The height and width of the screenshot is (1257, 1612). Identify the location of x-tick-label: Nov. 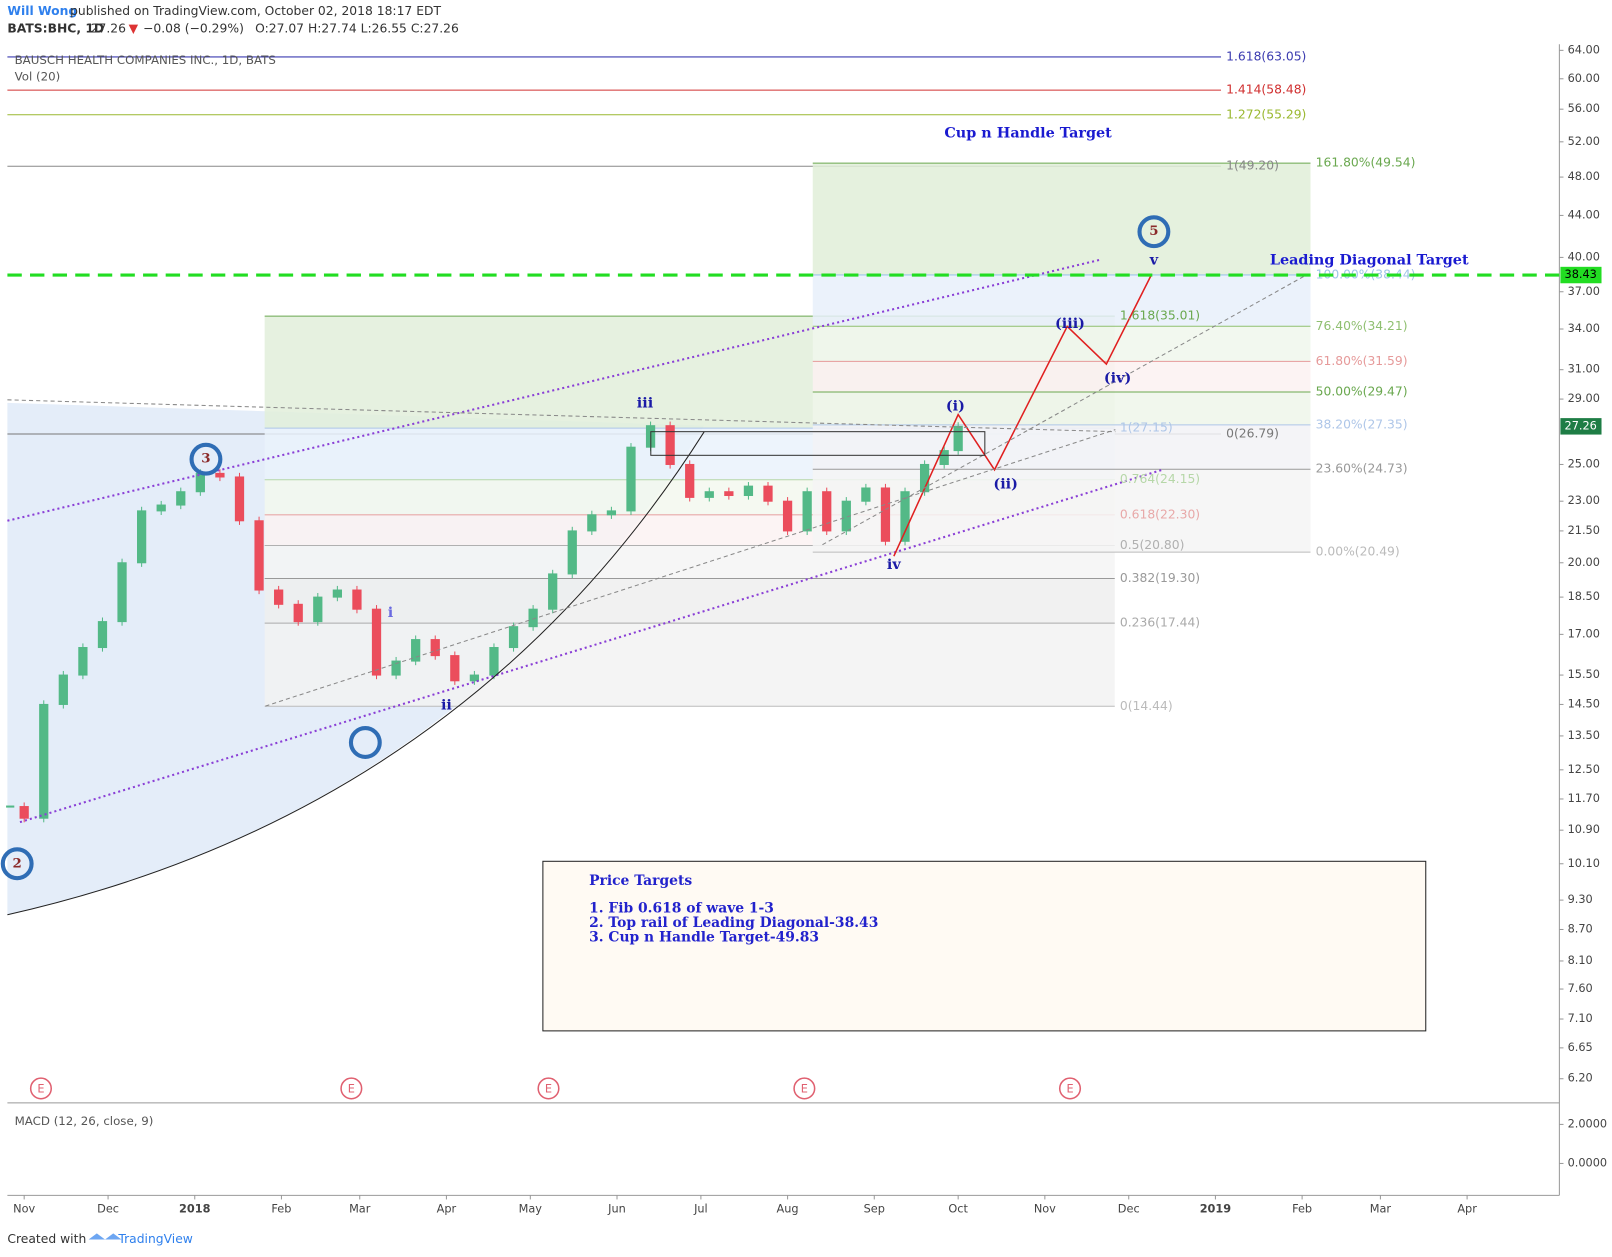
(24, 1209).